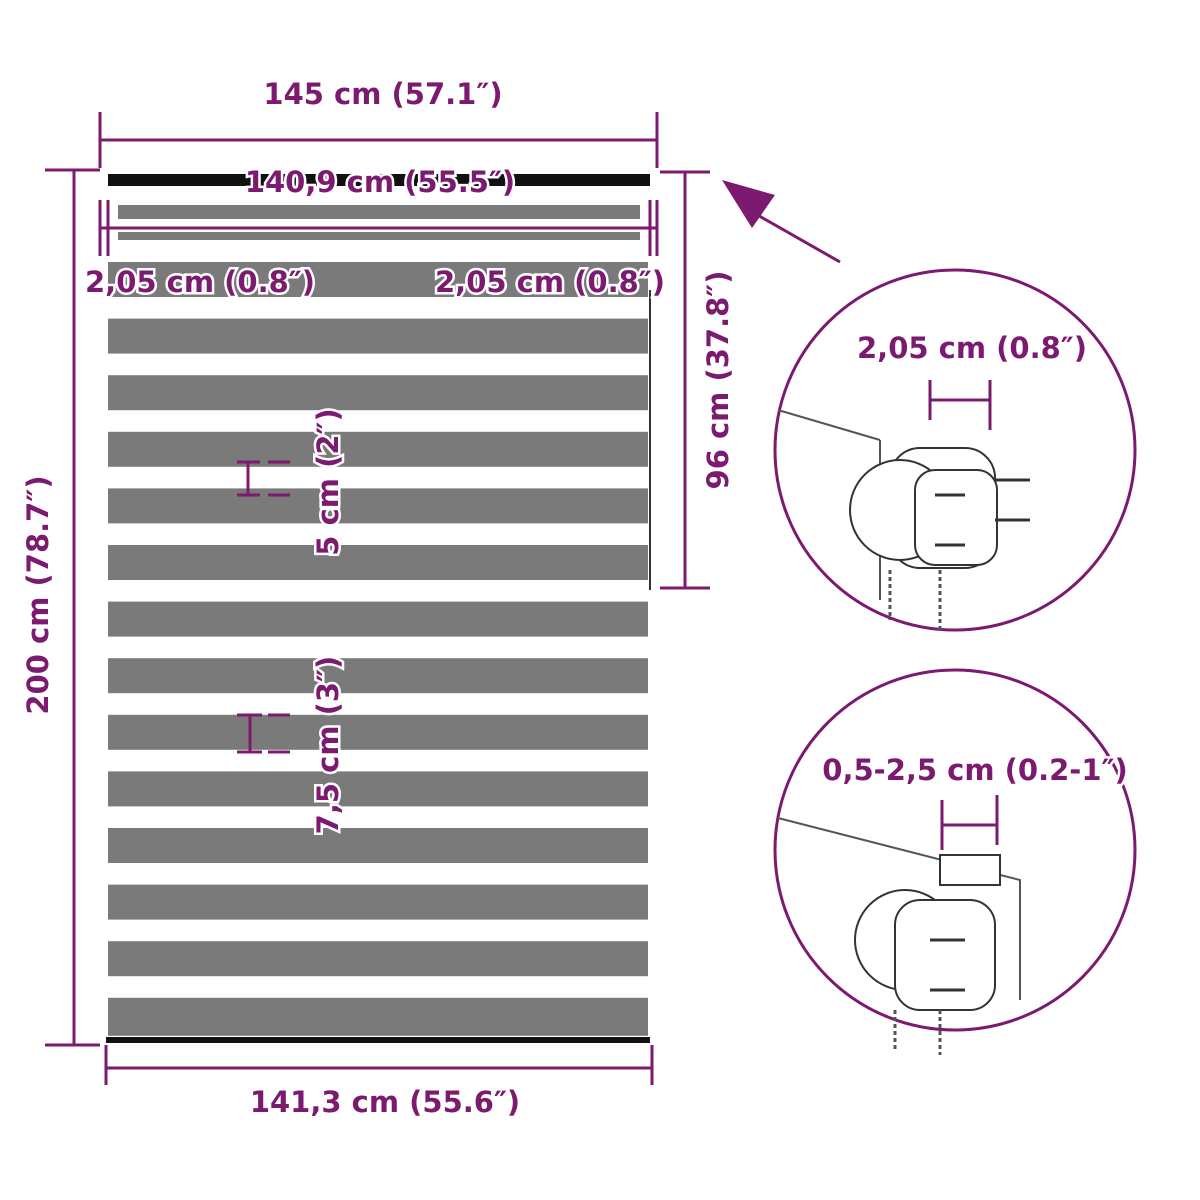 This screenshot has width=1200, height=1200. Describe the element at coordinates (328, 745) in the screenshot. I see `wide-stripe-label: 7,5 cm (3″)` at that location.